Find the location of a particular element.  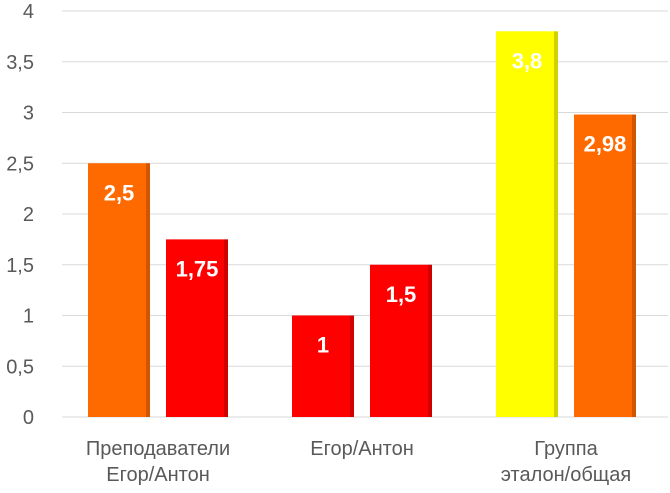

y-tick-label: 0,5 is located at coordinates (20, 367).